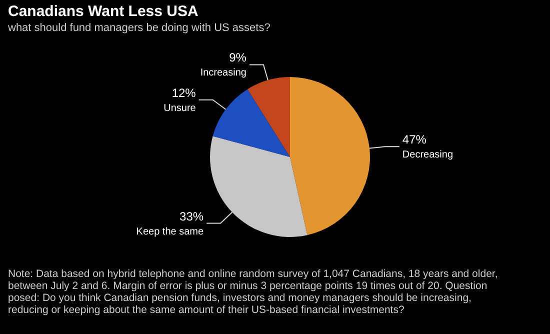 This screenshot has width=550, height=334. Describe the element at coordinates (223, 73) in the screenshot. I see `slice-label: Increasing` at that location.